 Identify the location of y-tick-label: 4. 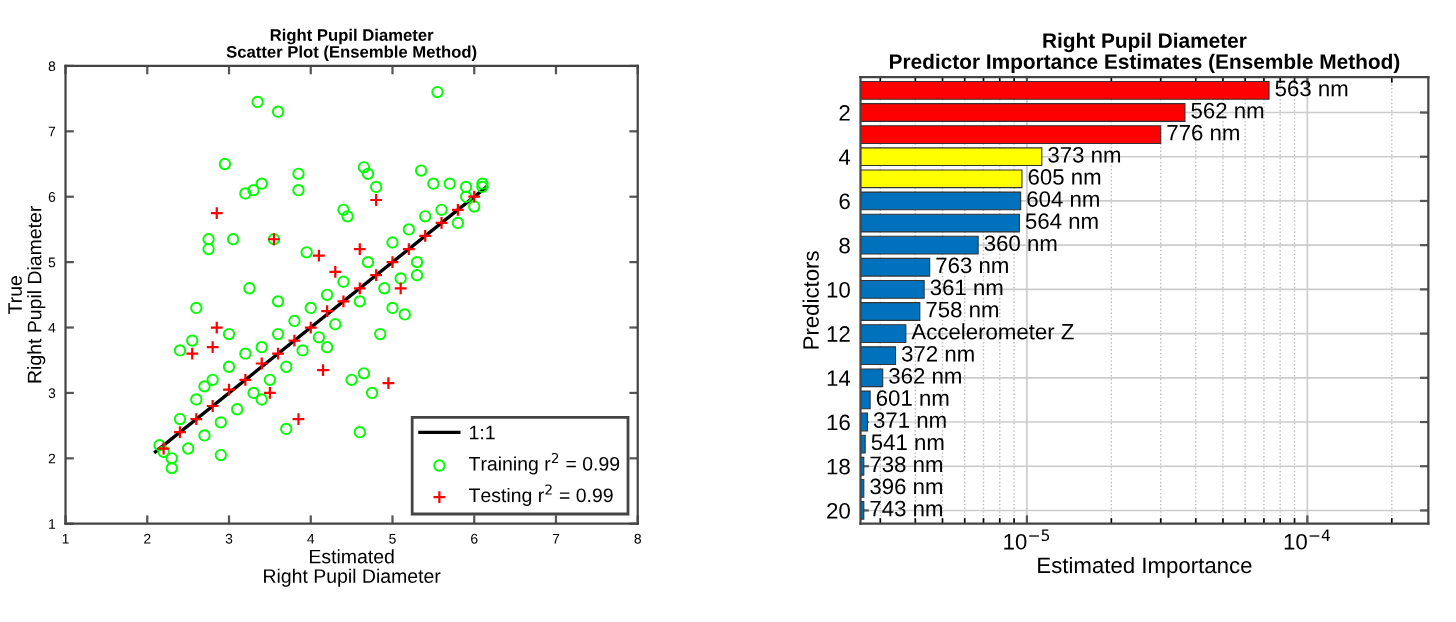
(844, 157).